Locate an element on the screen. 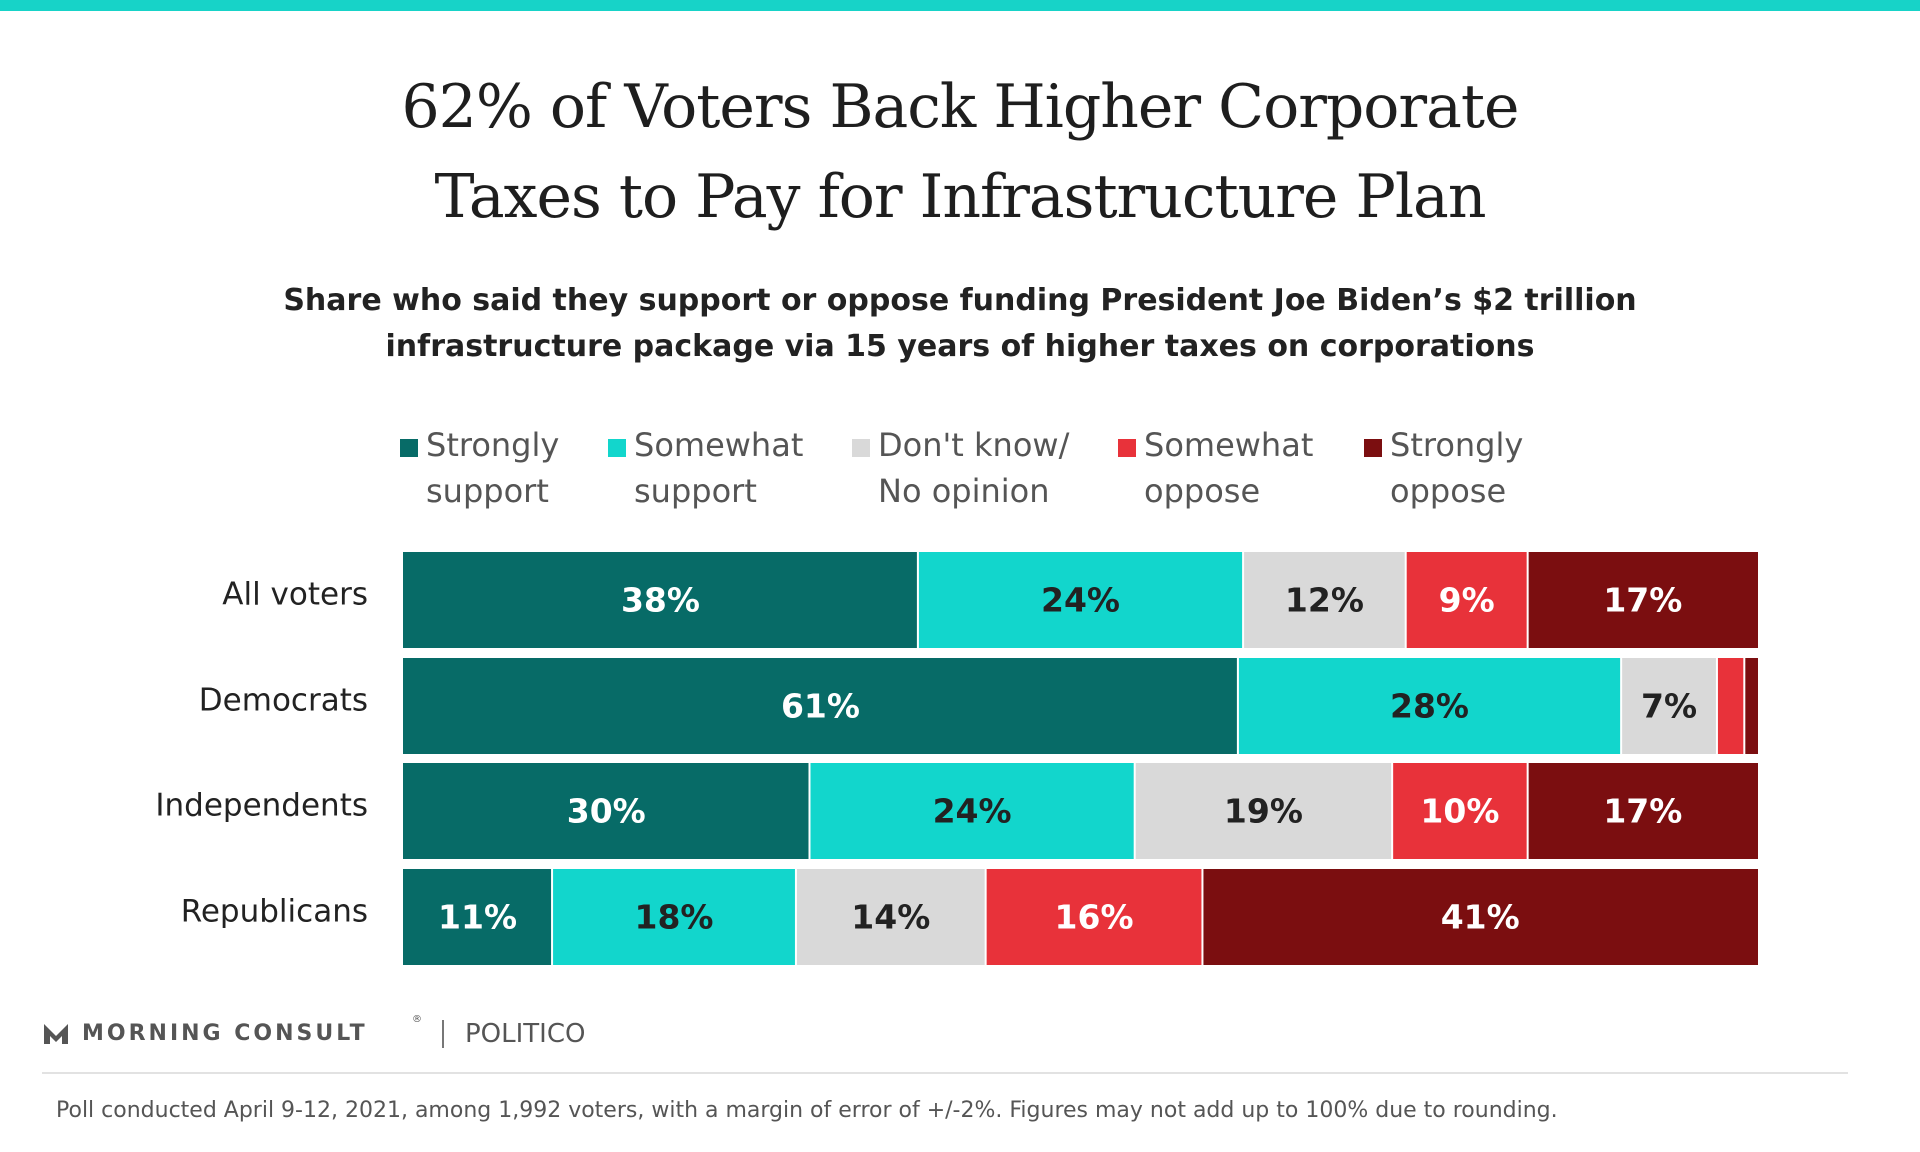 This screenshot has width=1920, height=1152. data-label: 11% is located at coordinates (477, 917).